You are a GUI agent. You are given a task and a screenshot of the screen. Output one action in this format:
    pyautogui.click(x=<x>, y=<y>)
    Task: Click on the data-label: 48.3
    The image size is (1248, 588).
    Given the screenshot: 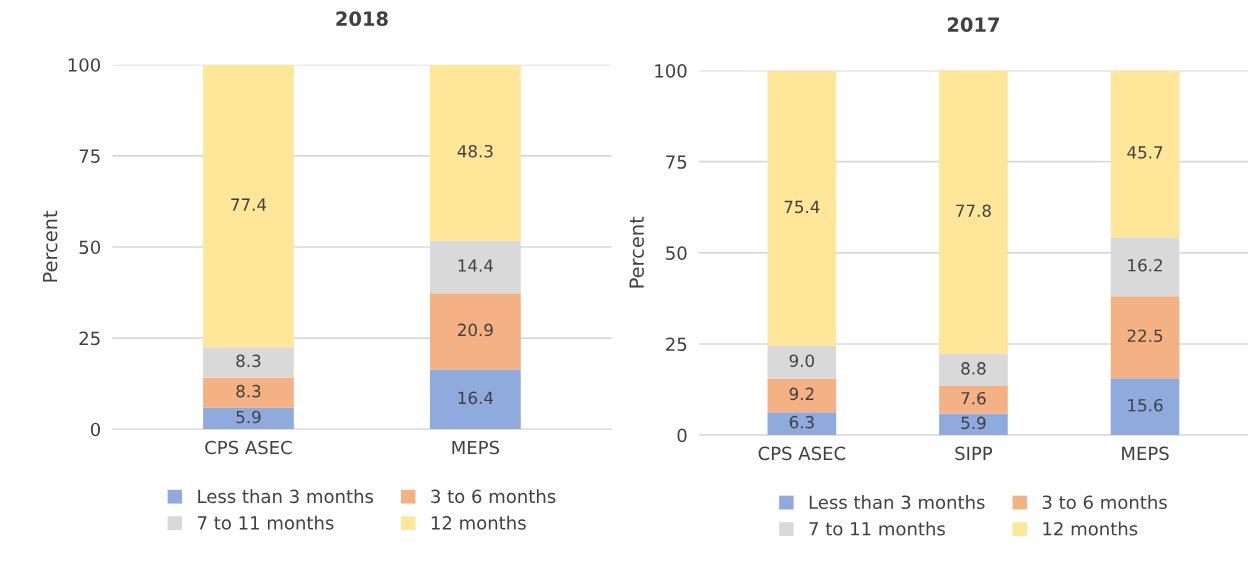 What is the action you would take?
    pyautogui.click(x=475, y=151)
    